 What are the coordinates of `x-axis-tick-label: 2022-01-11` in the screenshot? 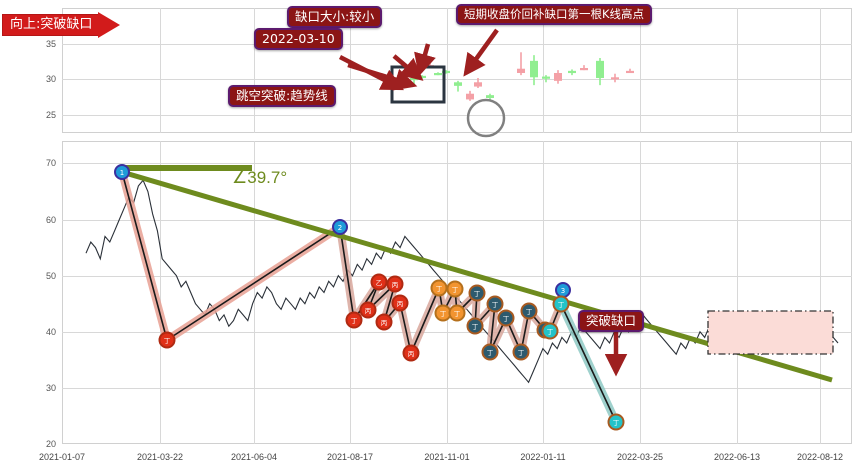 It's located at (543, 457).